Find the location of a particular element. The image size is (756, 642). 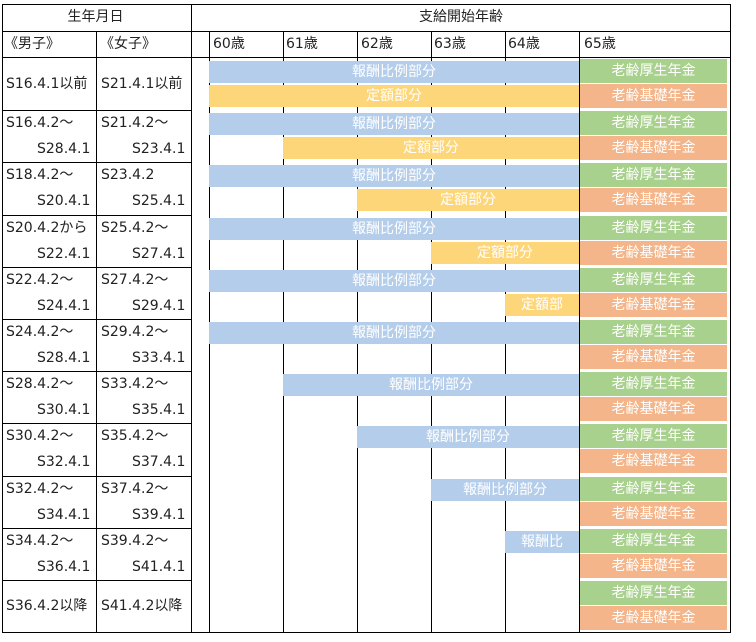

men-birth-start: S16.4.2〜 is located at coordinates (40, 123).